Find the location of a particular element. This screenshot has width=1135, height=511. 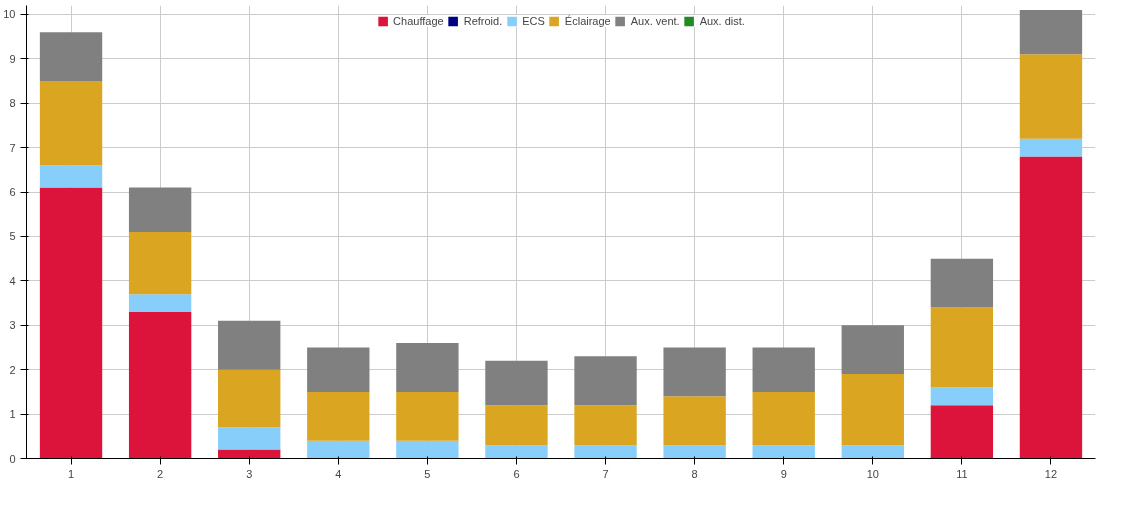

legend-label: Aux. vent. is located at coordinates (655, 21).